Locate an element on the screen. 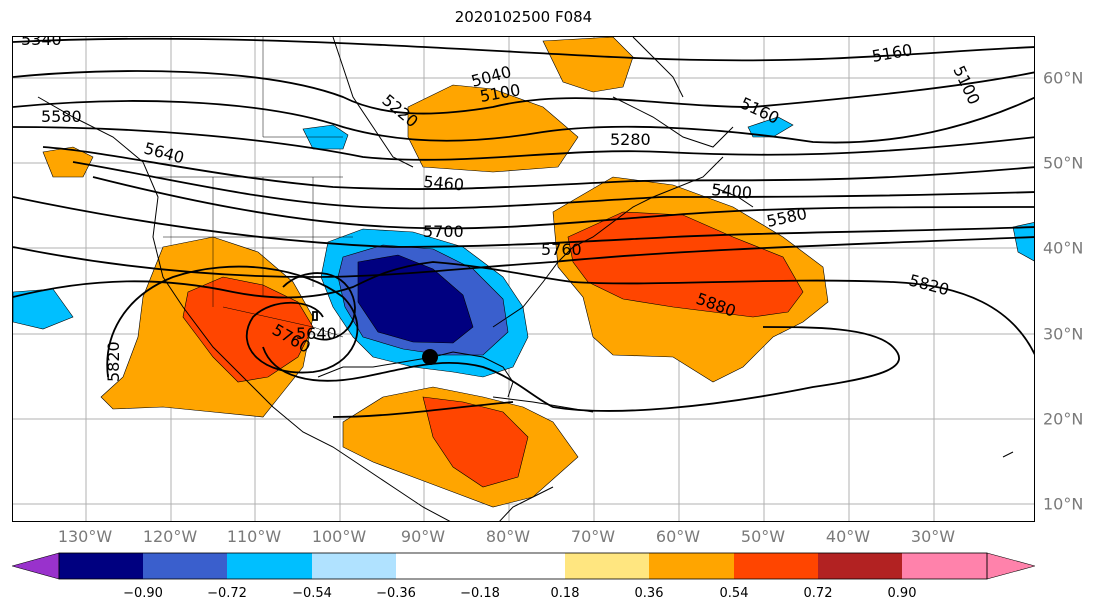 The height and width of the screenshot is (615, 1105). lon-label: 60°W is located at coordinates (678, 536).